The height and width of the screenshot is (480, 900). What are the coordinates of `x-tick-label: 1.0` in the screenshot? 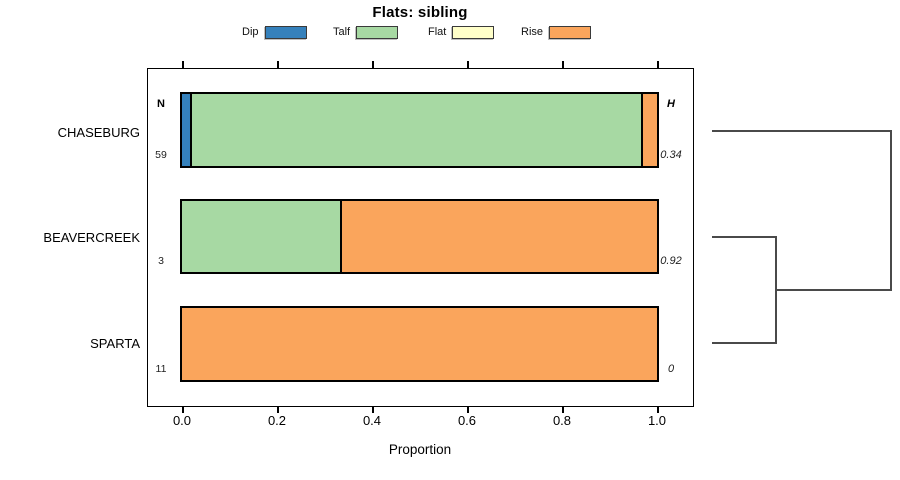 It's located at (657, 420).